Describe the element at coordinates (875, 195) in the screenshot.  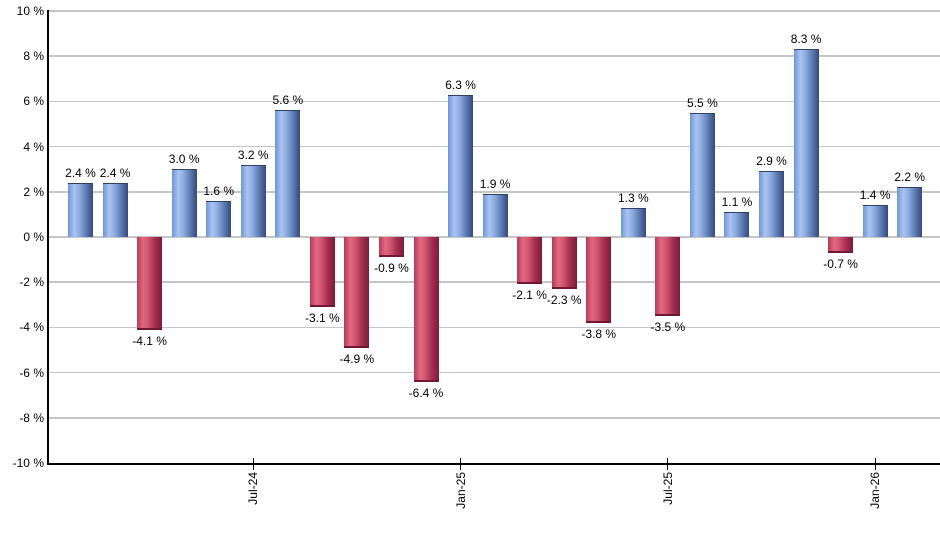
I see `bar-value-label: 1.4 %` at that location.